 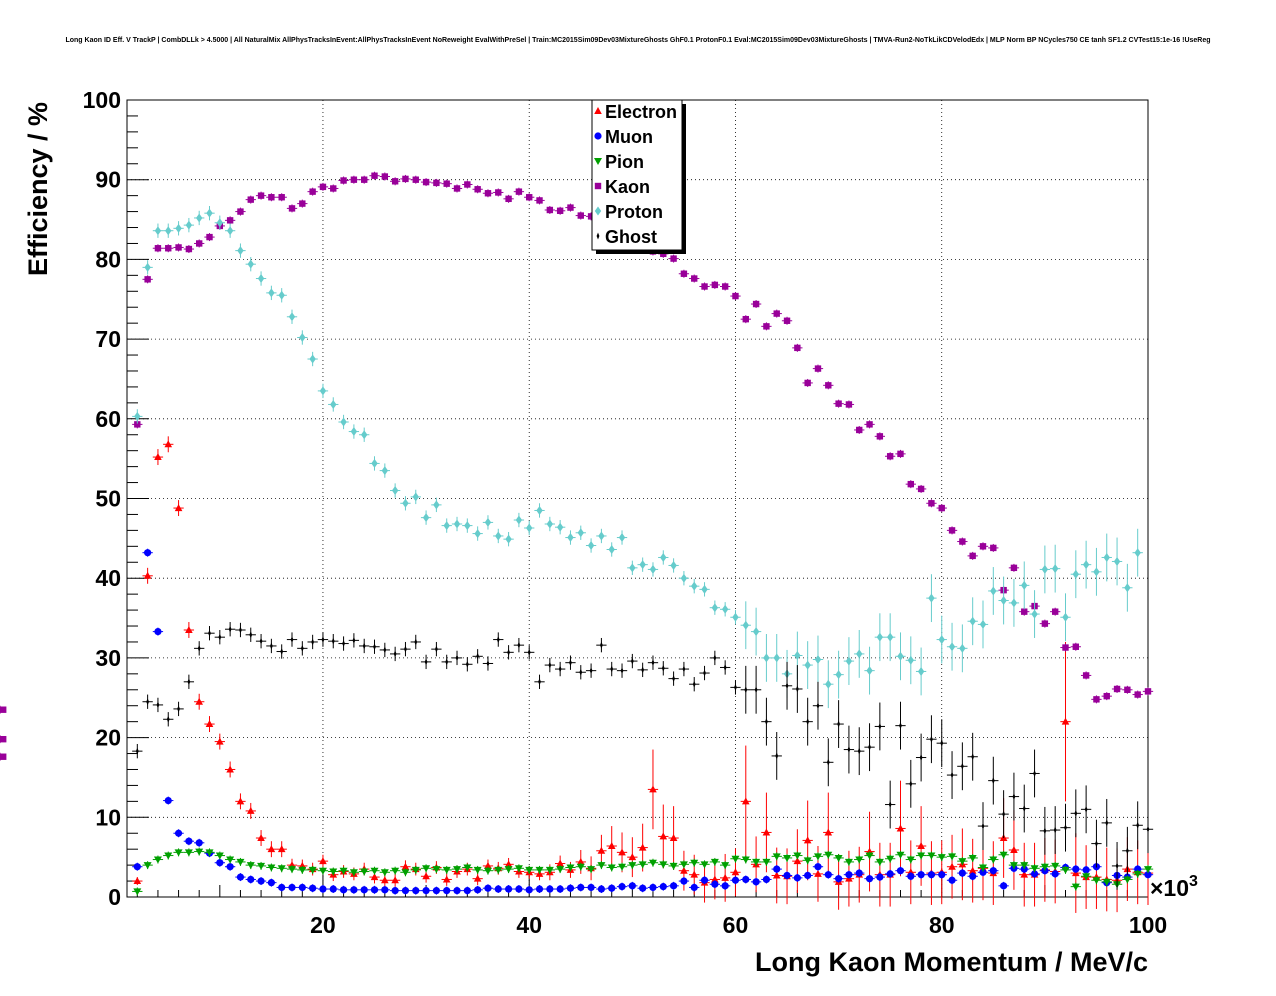 I want to click on legend-electron-marker, so click(x=598, y=110).